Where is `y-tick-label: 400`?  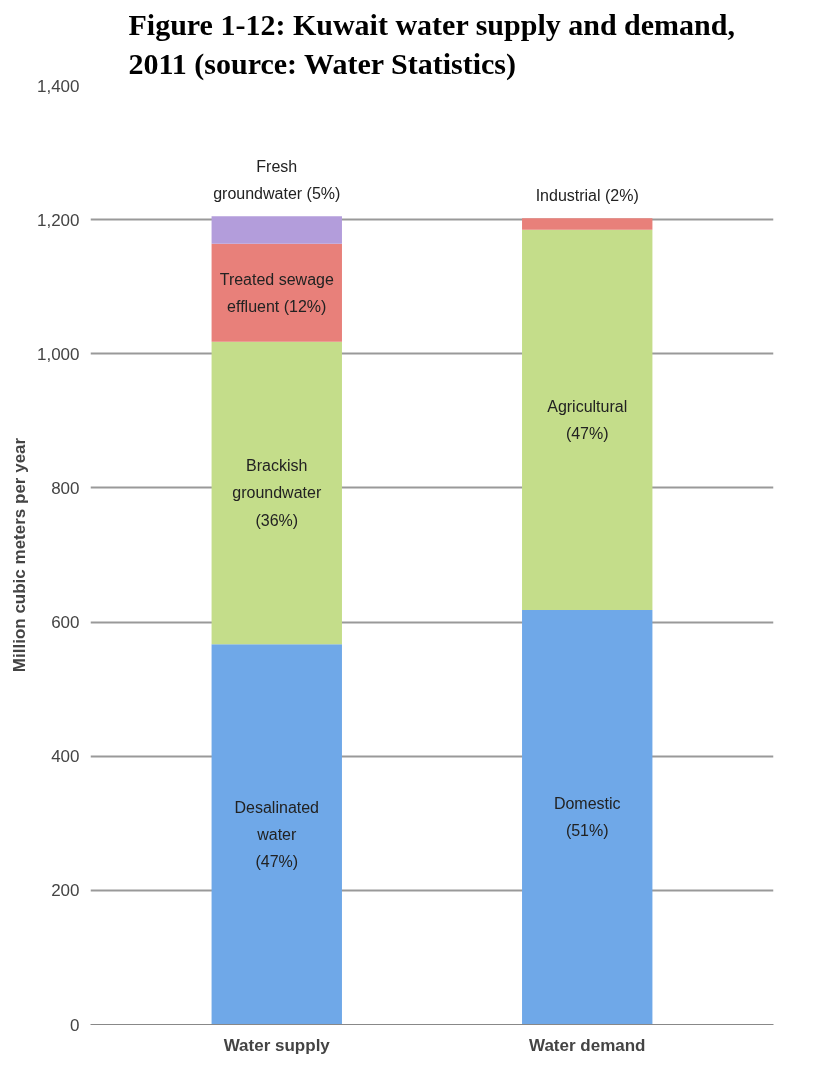 y-tick-label: 400 is located at coordinates (65, 757).